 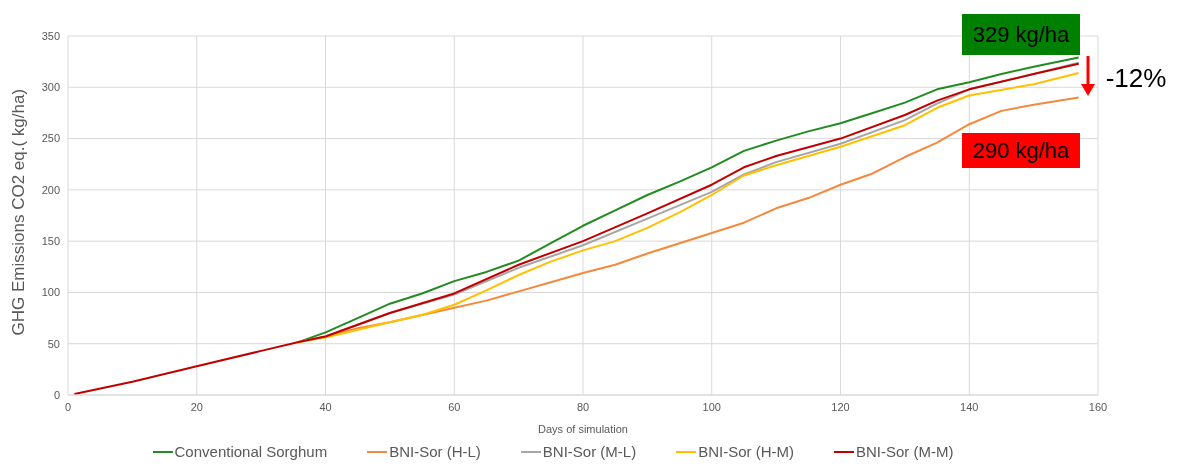 What do you see at coordinates (711, 406) in the screenshot?
I see `x-tick-label: 100` at bounding box center [711, 406].